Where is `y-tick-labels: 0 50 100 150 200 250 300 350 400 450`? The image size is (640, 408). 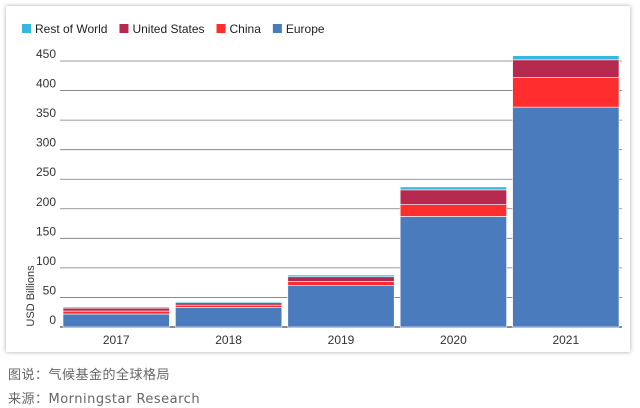
y-tick-labels: 0 50 100 150 200 250 300 350 400 450 is located at coordinates (46, 187).